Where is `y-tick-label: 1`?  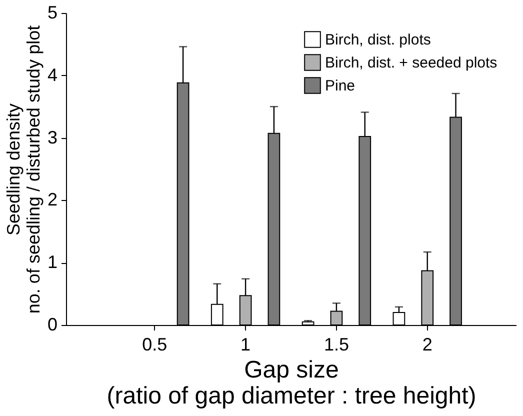
y-tick-label: 1 is located at coordinates (52, 262).